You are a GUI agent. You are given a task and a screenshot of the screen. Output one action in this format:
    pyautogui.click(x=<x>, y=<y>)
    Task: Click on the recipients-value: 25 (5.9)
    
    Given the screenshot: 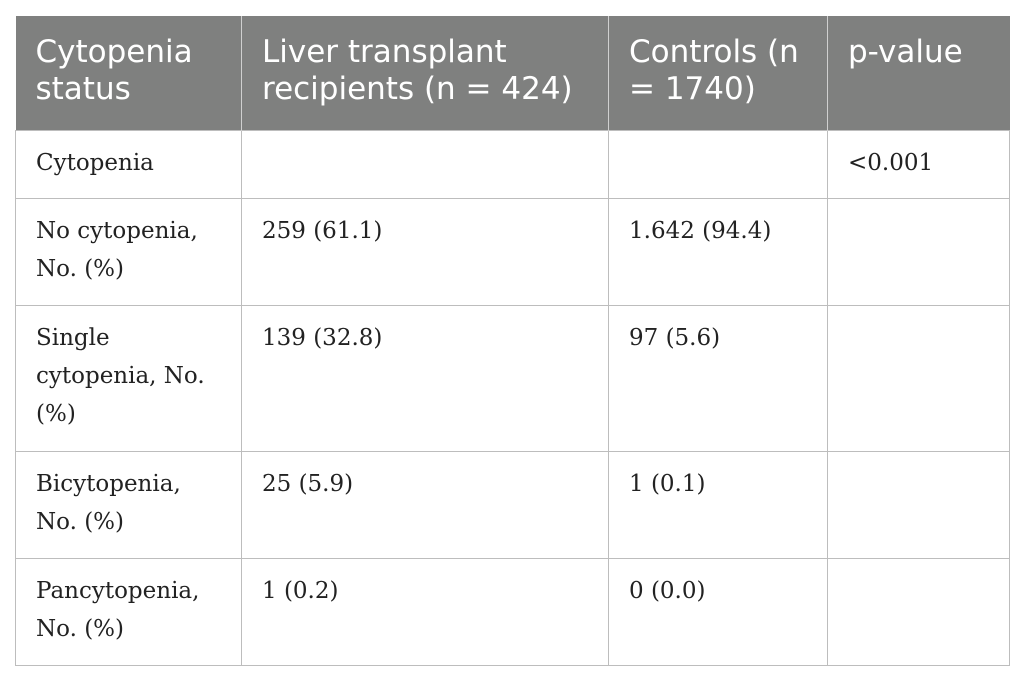 What is the action you would take?
    pyautogui.click(x=425, y=504)
    